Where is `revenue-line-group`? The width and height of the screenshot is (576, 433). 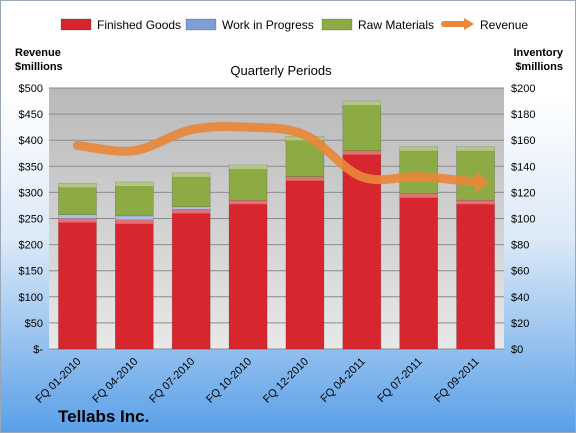
revenue-line-group is located at coordinates (281, 157).